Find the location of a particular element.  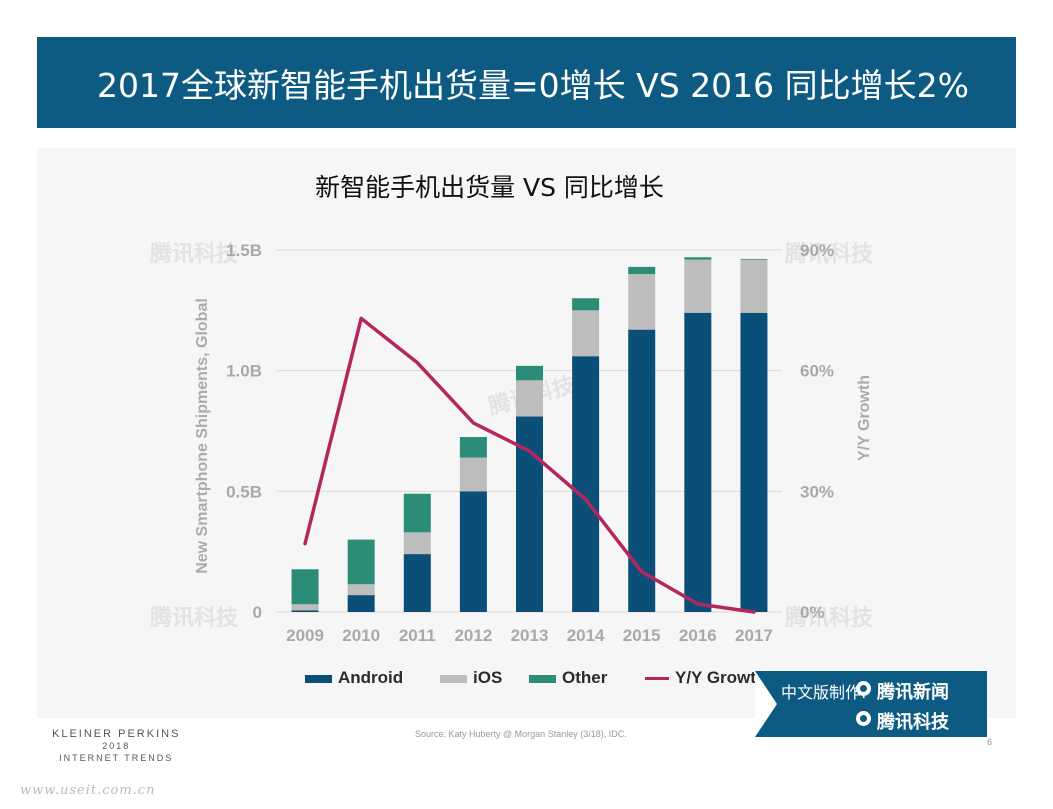

logo-line: 2018 is located at coordinates (116, 746).